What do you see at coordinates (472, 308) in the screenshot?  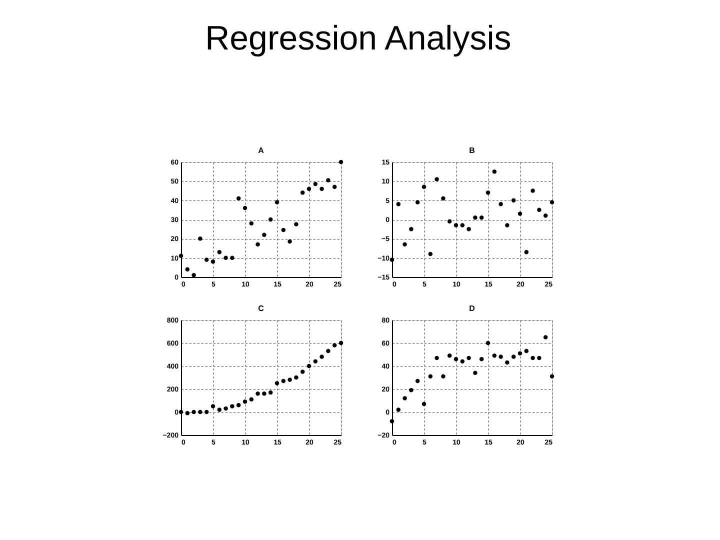 I see `chart-title: D` at bounding box center [472, 308].